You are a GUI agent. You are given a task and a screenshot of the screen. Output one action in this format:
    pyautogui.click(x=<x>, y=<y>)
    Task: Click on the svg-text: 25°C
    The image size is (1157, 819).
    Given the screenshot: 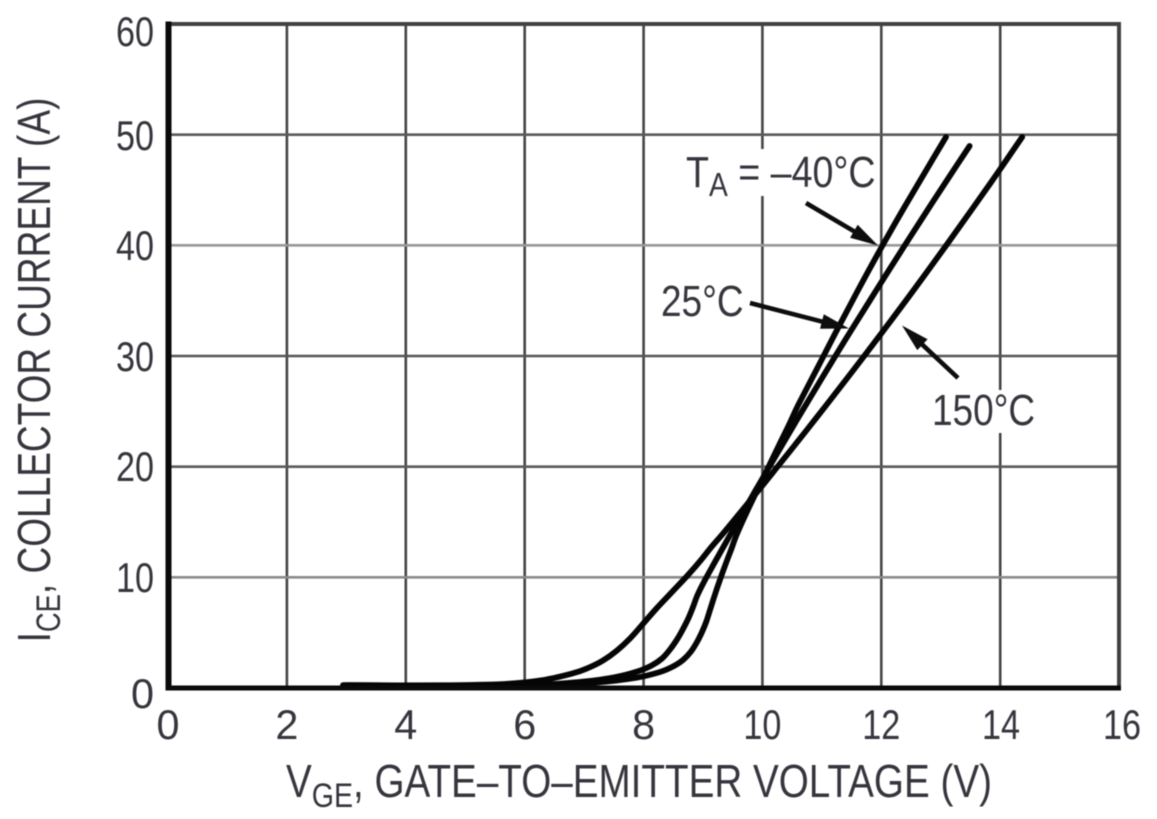 What is the action you would take?
    pyautogui.click(x=702, y=301)
    